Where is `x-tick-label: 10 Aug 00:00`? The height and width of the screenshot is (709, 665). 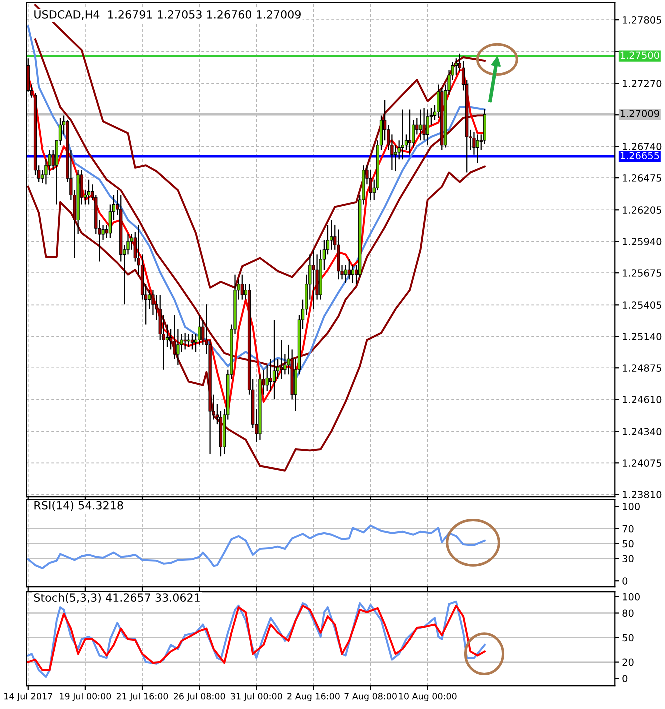 x-tick-label: 10 Aug 00:00 is located at coordinates (428, 697).